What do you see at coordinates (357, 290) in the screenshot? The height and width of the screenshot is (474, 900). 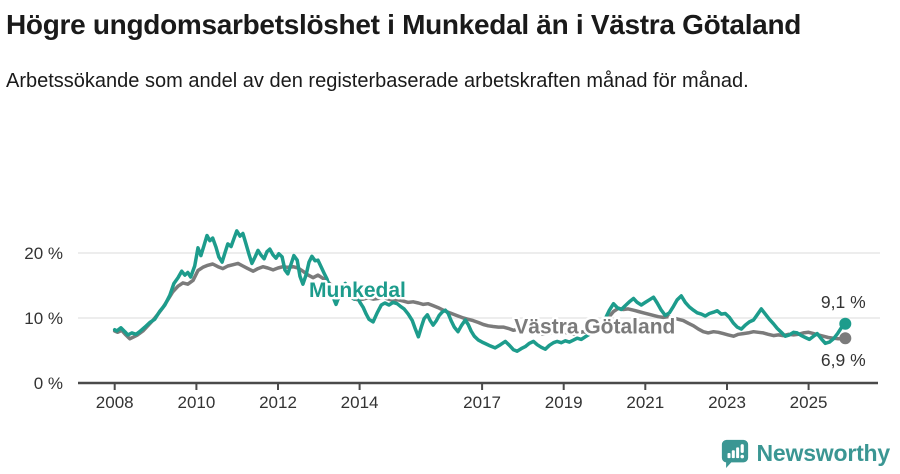 I see `series-label-munkedal: Munkedal` at bounding box center [357, 290].